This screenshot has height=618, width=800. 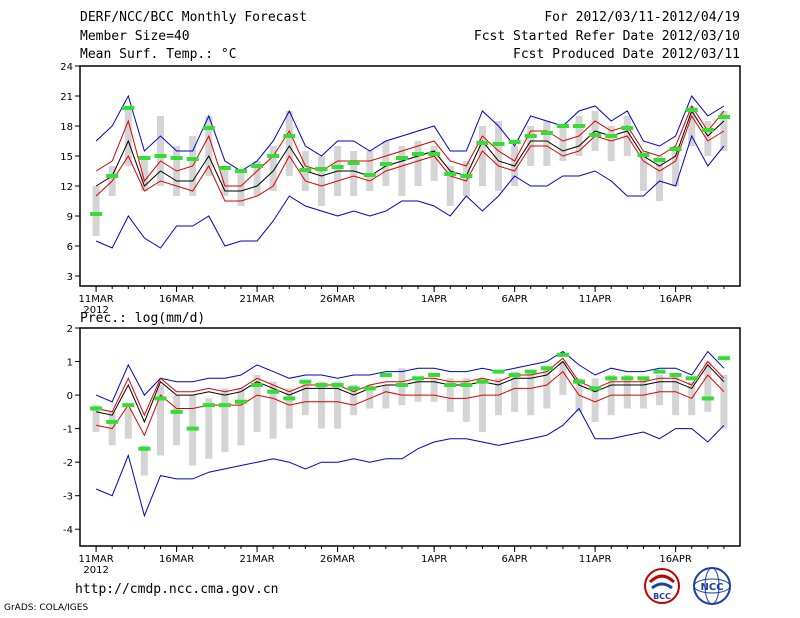 What do you see at coordinates (70, 217) in the screenshot?
I see `y-tick-label: 9` at bounding box center [70, 217].